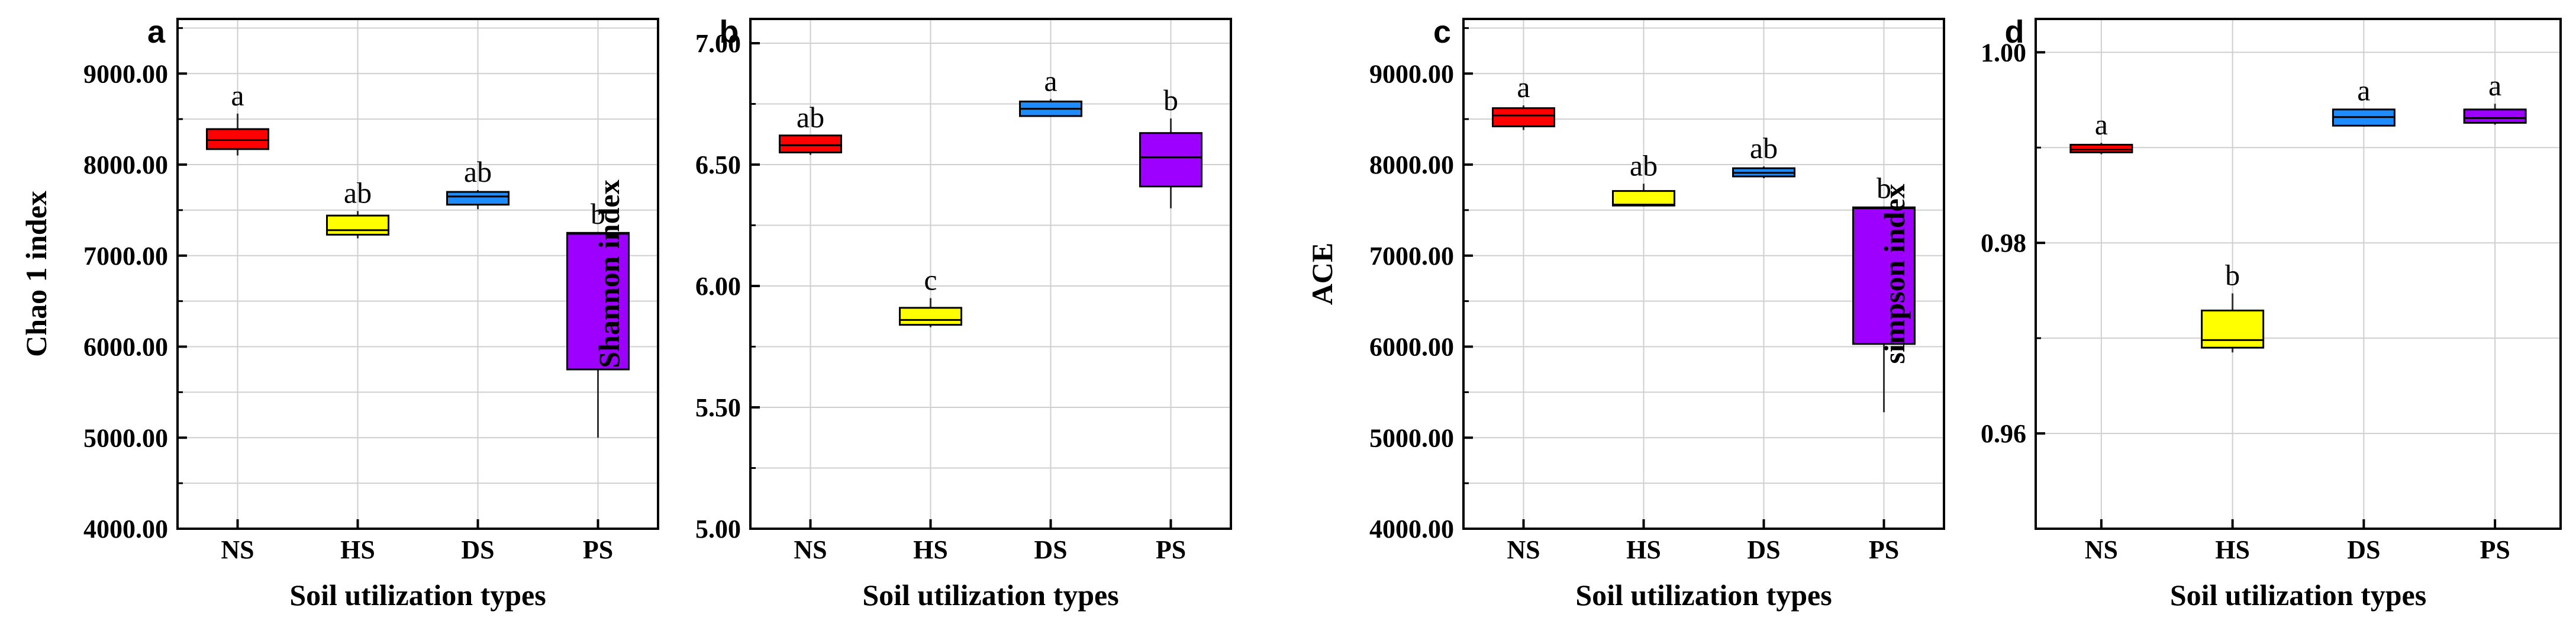  What do you see at coordinates (156, 32) in the screenshot?
I see `panel-label-a: a` at bounding box center [156, 32].